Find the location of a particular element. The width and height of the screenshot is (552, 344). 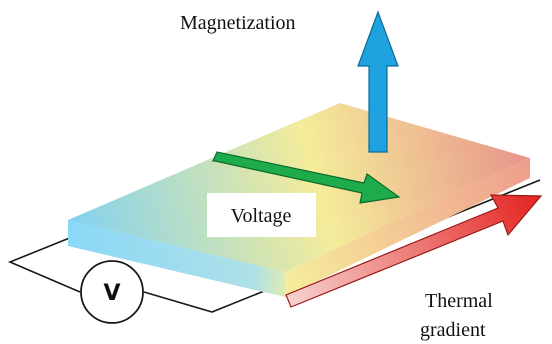

voltmeter-circle is located at coordinates (112, 292).